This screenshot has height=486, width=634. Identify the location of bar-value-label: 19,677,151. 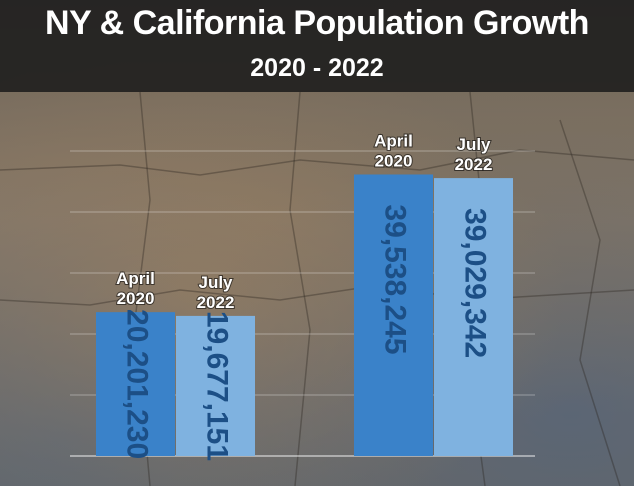
(217, 386).